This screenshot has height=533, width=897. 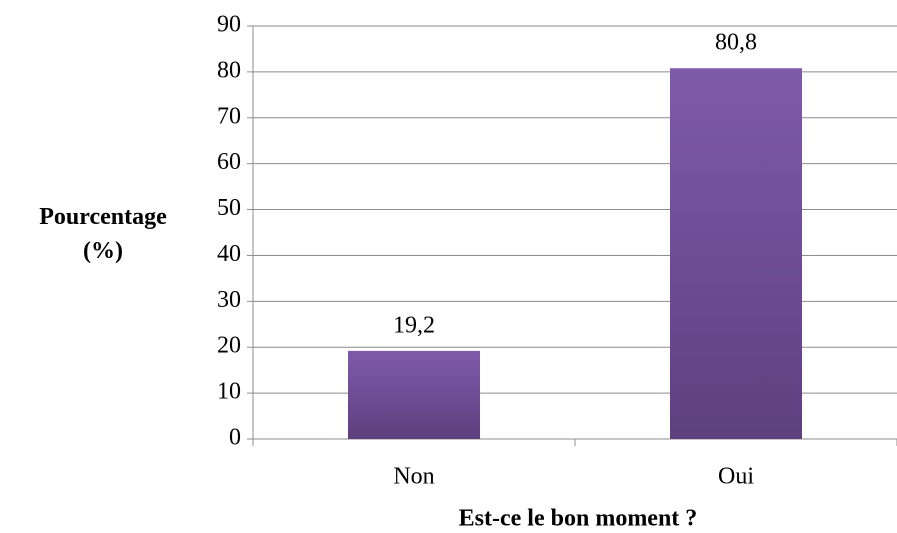 I want to click on y-tick-label: 60, so click(x=229, y=162).